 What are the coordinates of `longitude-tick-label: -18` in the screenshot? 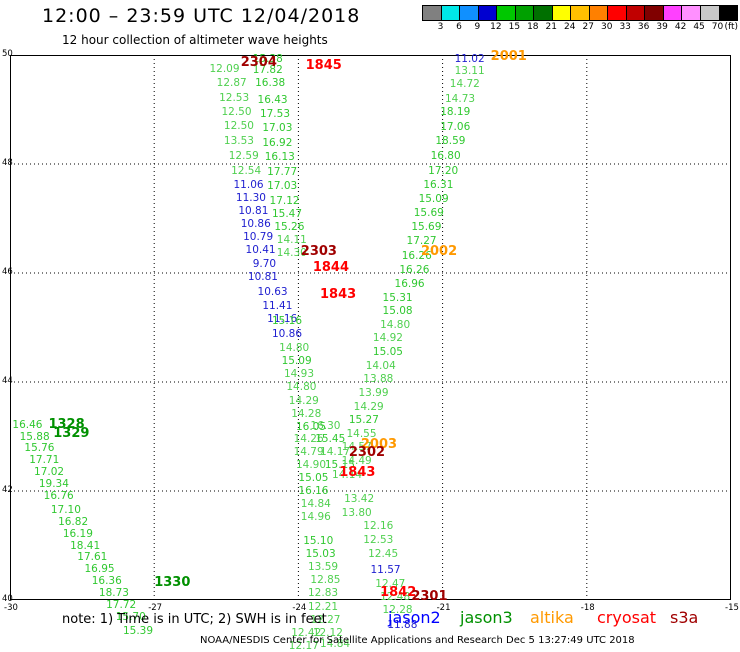 It's located at (587, 608).